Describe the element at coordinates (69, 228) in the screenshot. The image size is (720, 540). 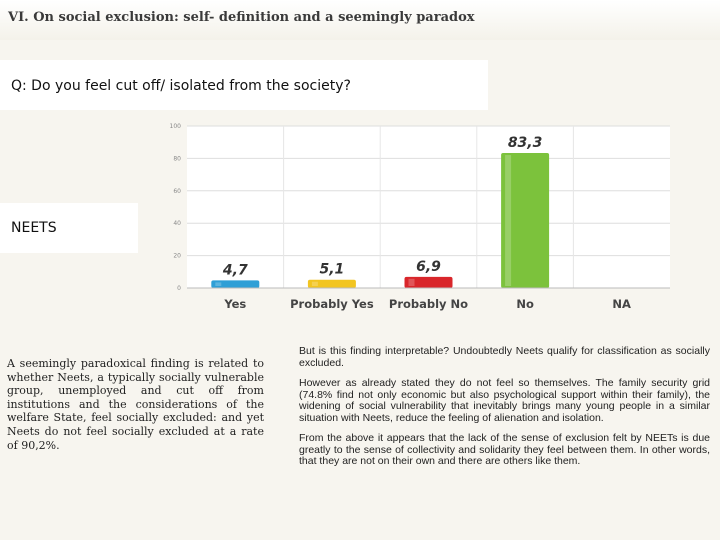
I see `neets-label-box` at that location.